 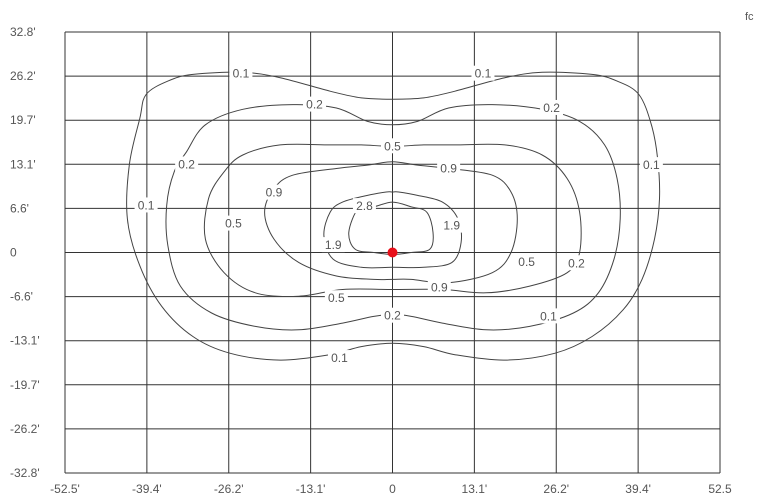 What do you see at coordinates (147, 489) in the screenshot?
I see `x-tick-label: -39.4'` at bounding box center [147, 489].